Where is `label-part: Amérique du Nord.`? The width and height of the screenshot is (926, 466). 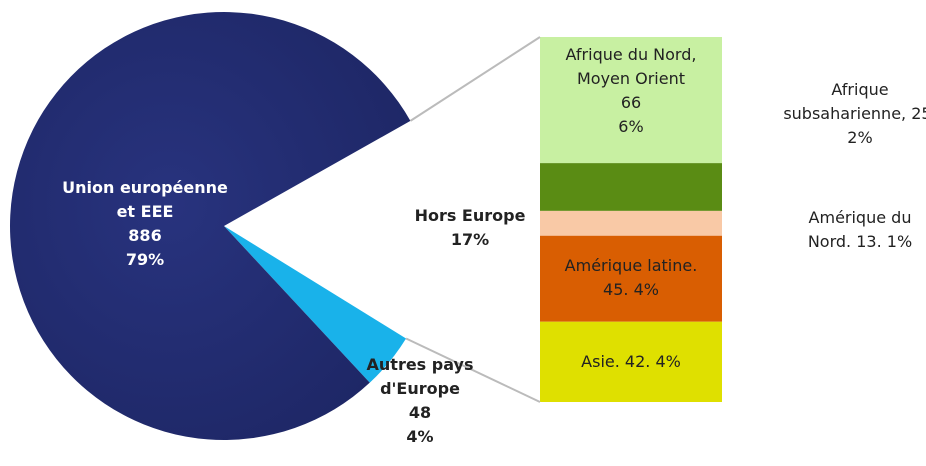 label-part: Amérique du Nord. is located at coordinates (859, 229).